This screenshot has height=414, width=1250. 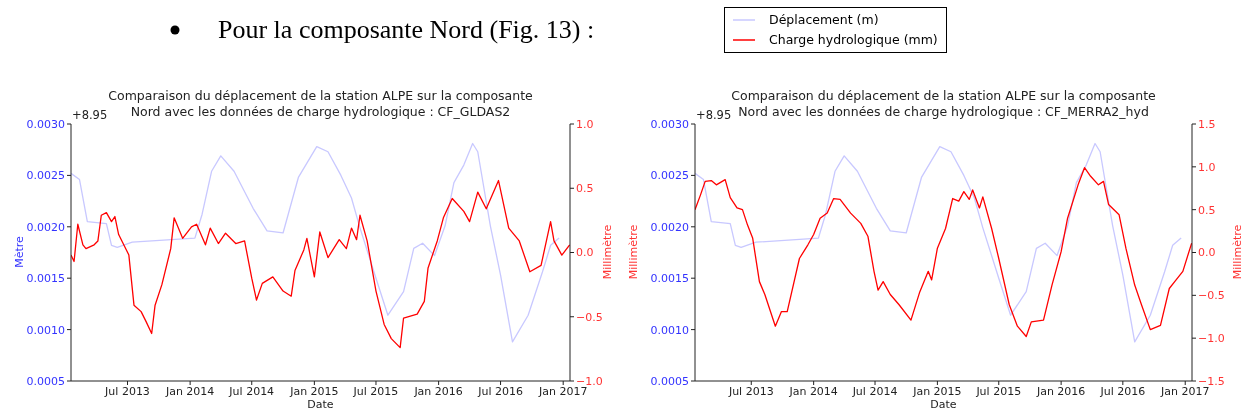 What do you see at coordinates (824, 20) in the screenshot?
I see `legend-label: Déplacement (m)` at bounding box center [824, 20].